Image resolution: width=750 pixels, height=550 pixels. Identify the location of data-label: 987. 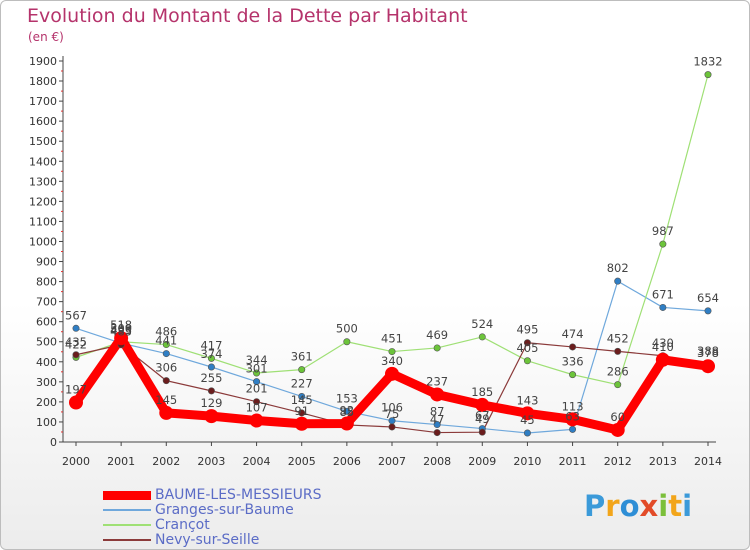
(663, 231).